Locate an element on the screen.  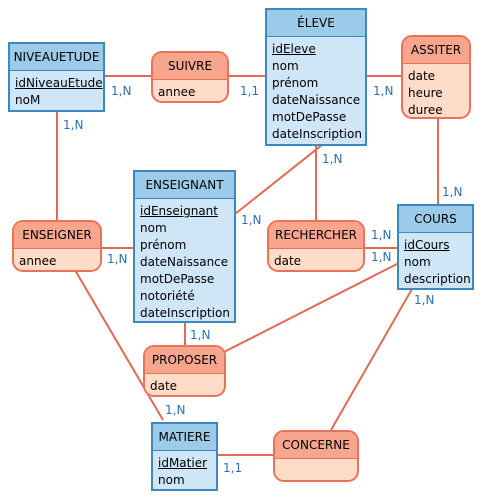
cardinality-enseignant-proposer: 1,N is located at coordinates (200, 335).